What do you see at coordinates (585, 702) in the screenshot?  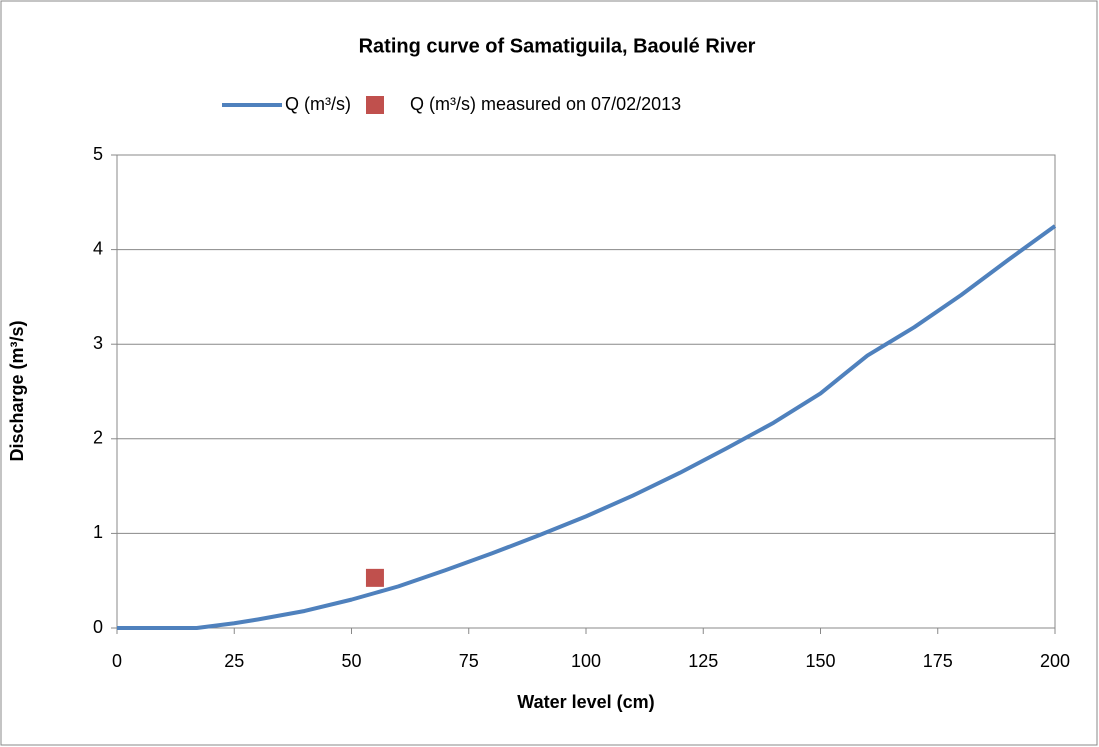 I see `x-axis-title: Water level (cm)` at bounding box center [585, 702].